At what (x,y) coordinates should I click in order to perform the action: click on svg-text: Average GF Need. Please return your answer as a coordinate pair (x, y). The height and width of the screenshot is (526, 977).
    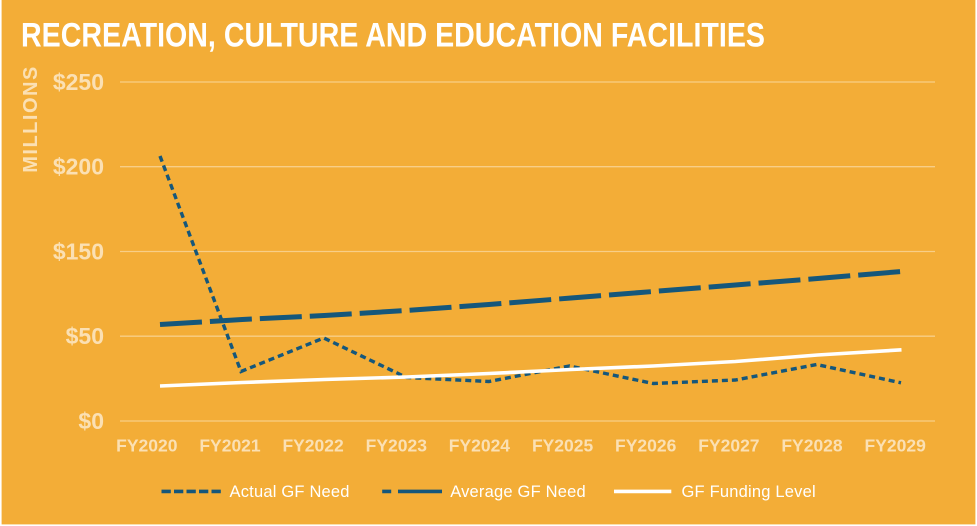
    Looking at the image, I should click on (518, 492).